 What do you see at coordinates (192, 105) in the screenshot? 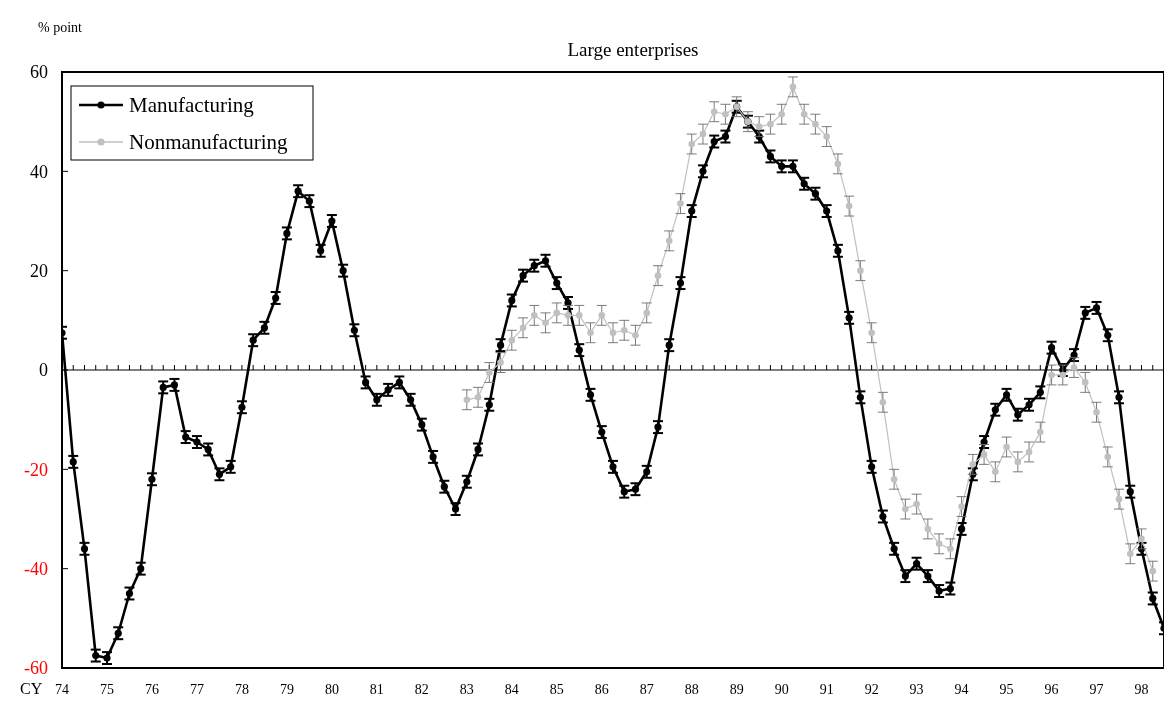
I see `legend-label: Manufacturing` at bounding box center [192, 105].